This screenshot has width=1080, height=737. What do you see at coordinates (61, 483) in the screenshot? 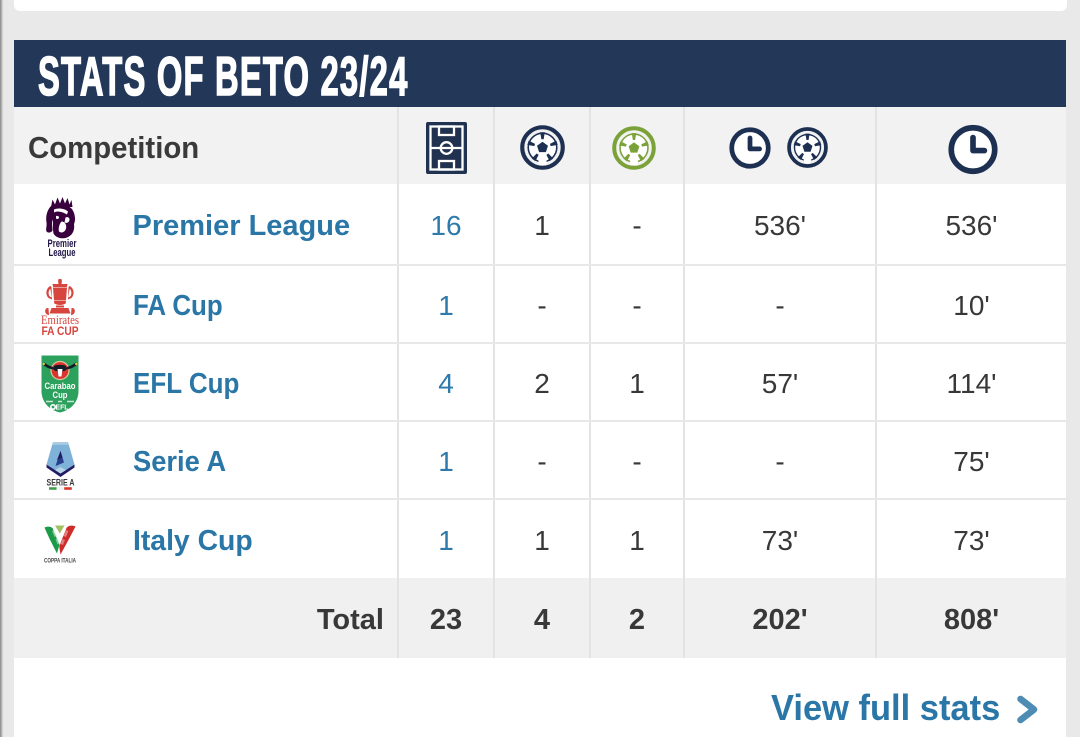
I see `svg-text: SERIE A` at bounding box center [61, 483].